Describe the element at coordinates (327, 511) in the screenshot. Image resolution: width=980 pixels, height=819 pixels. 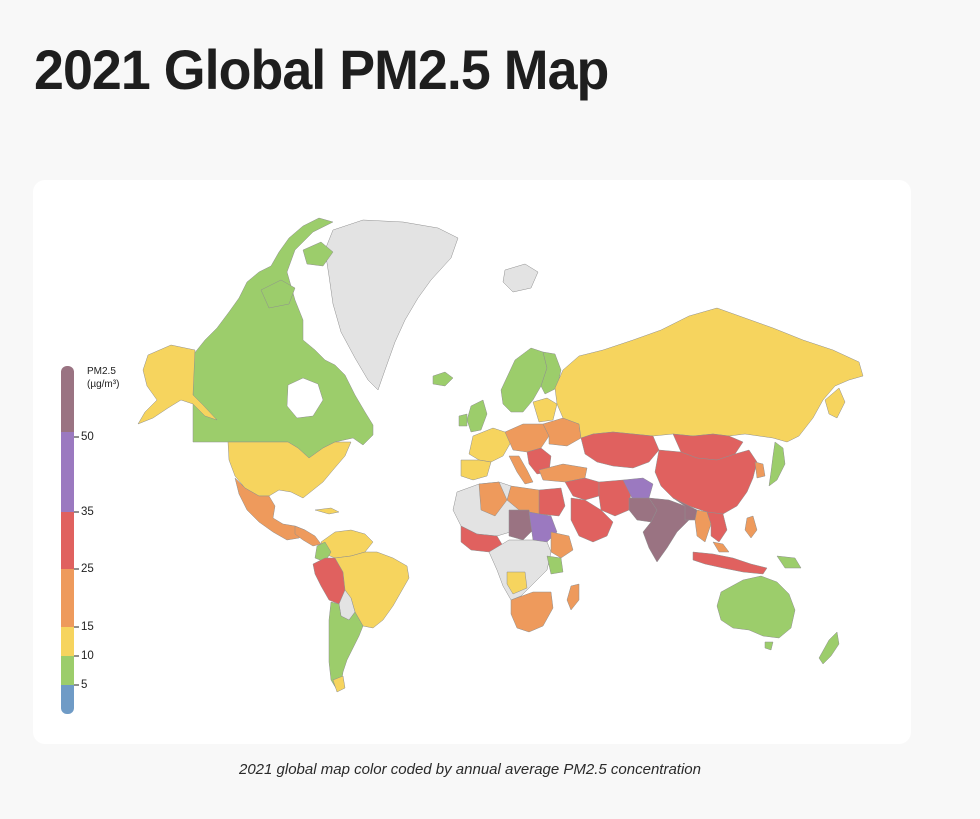
I see `region-caribbean` at that location.